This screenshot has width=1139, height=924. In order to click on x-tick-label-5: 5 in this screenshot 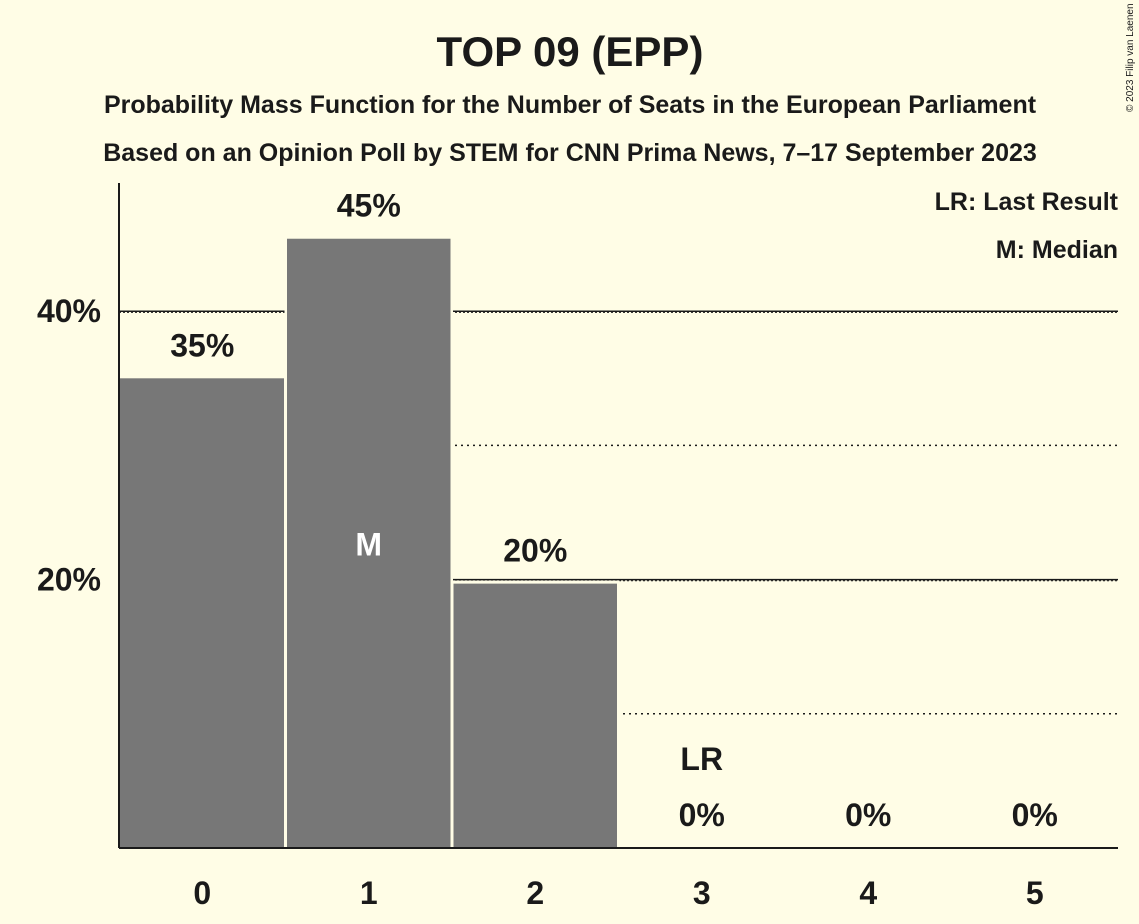, I will do `click(1035, 893)`.